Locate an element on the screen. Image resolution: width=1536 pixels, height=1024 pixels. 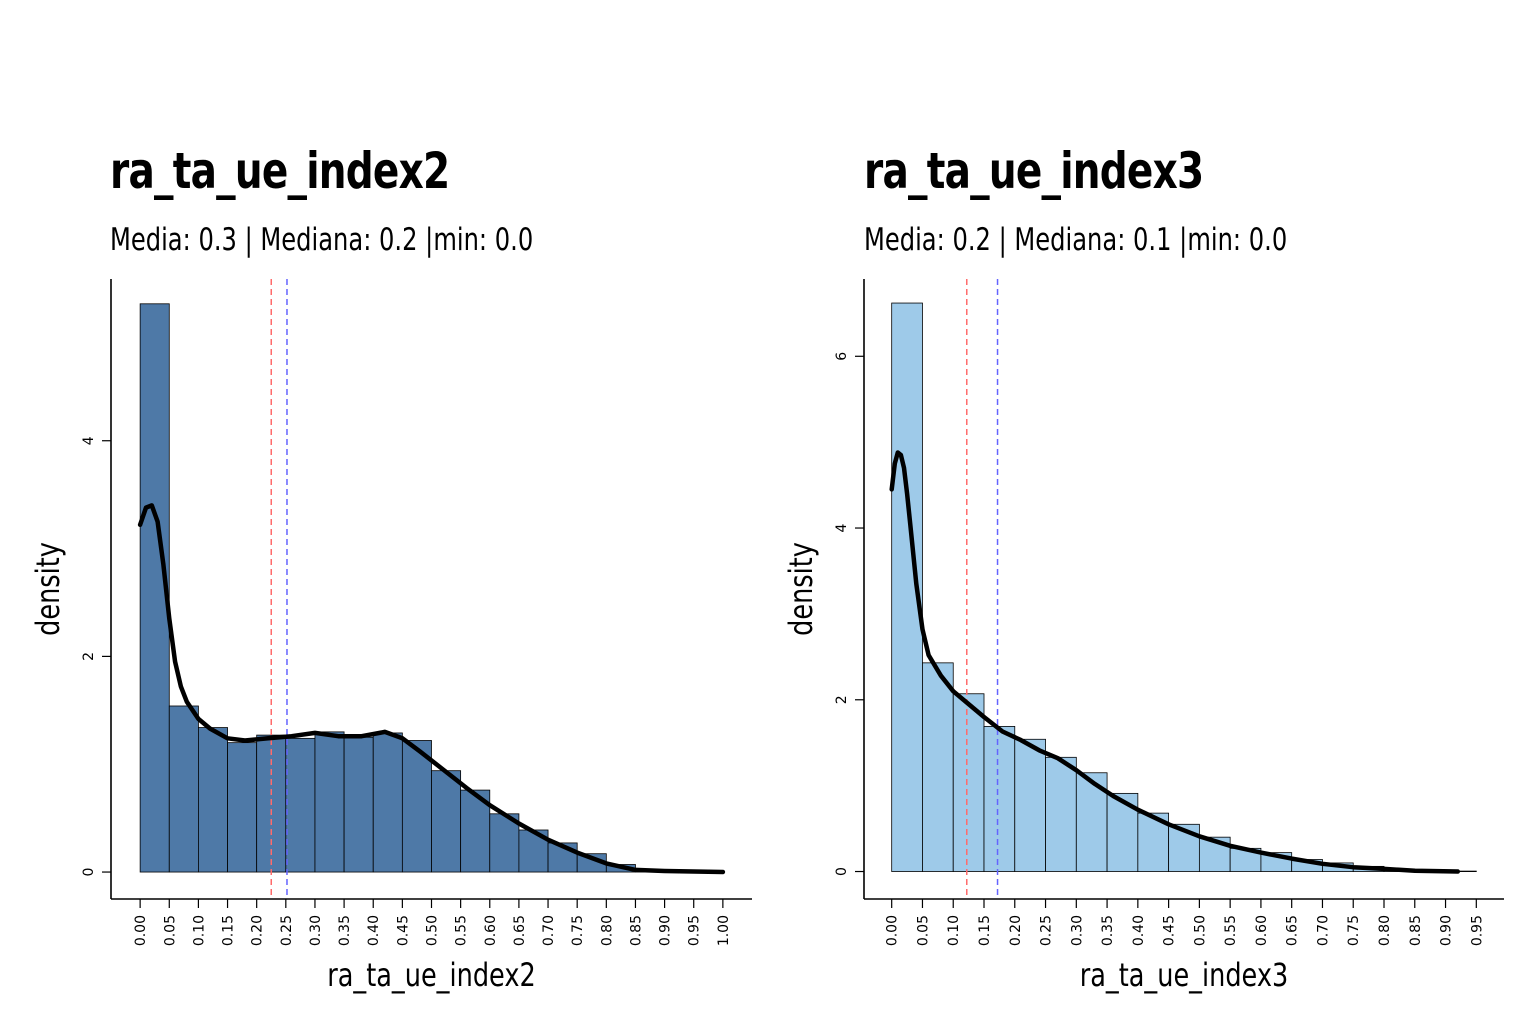
x-axis-title: ra_ta_ue_index2 is located at coordinates (431, 975).